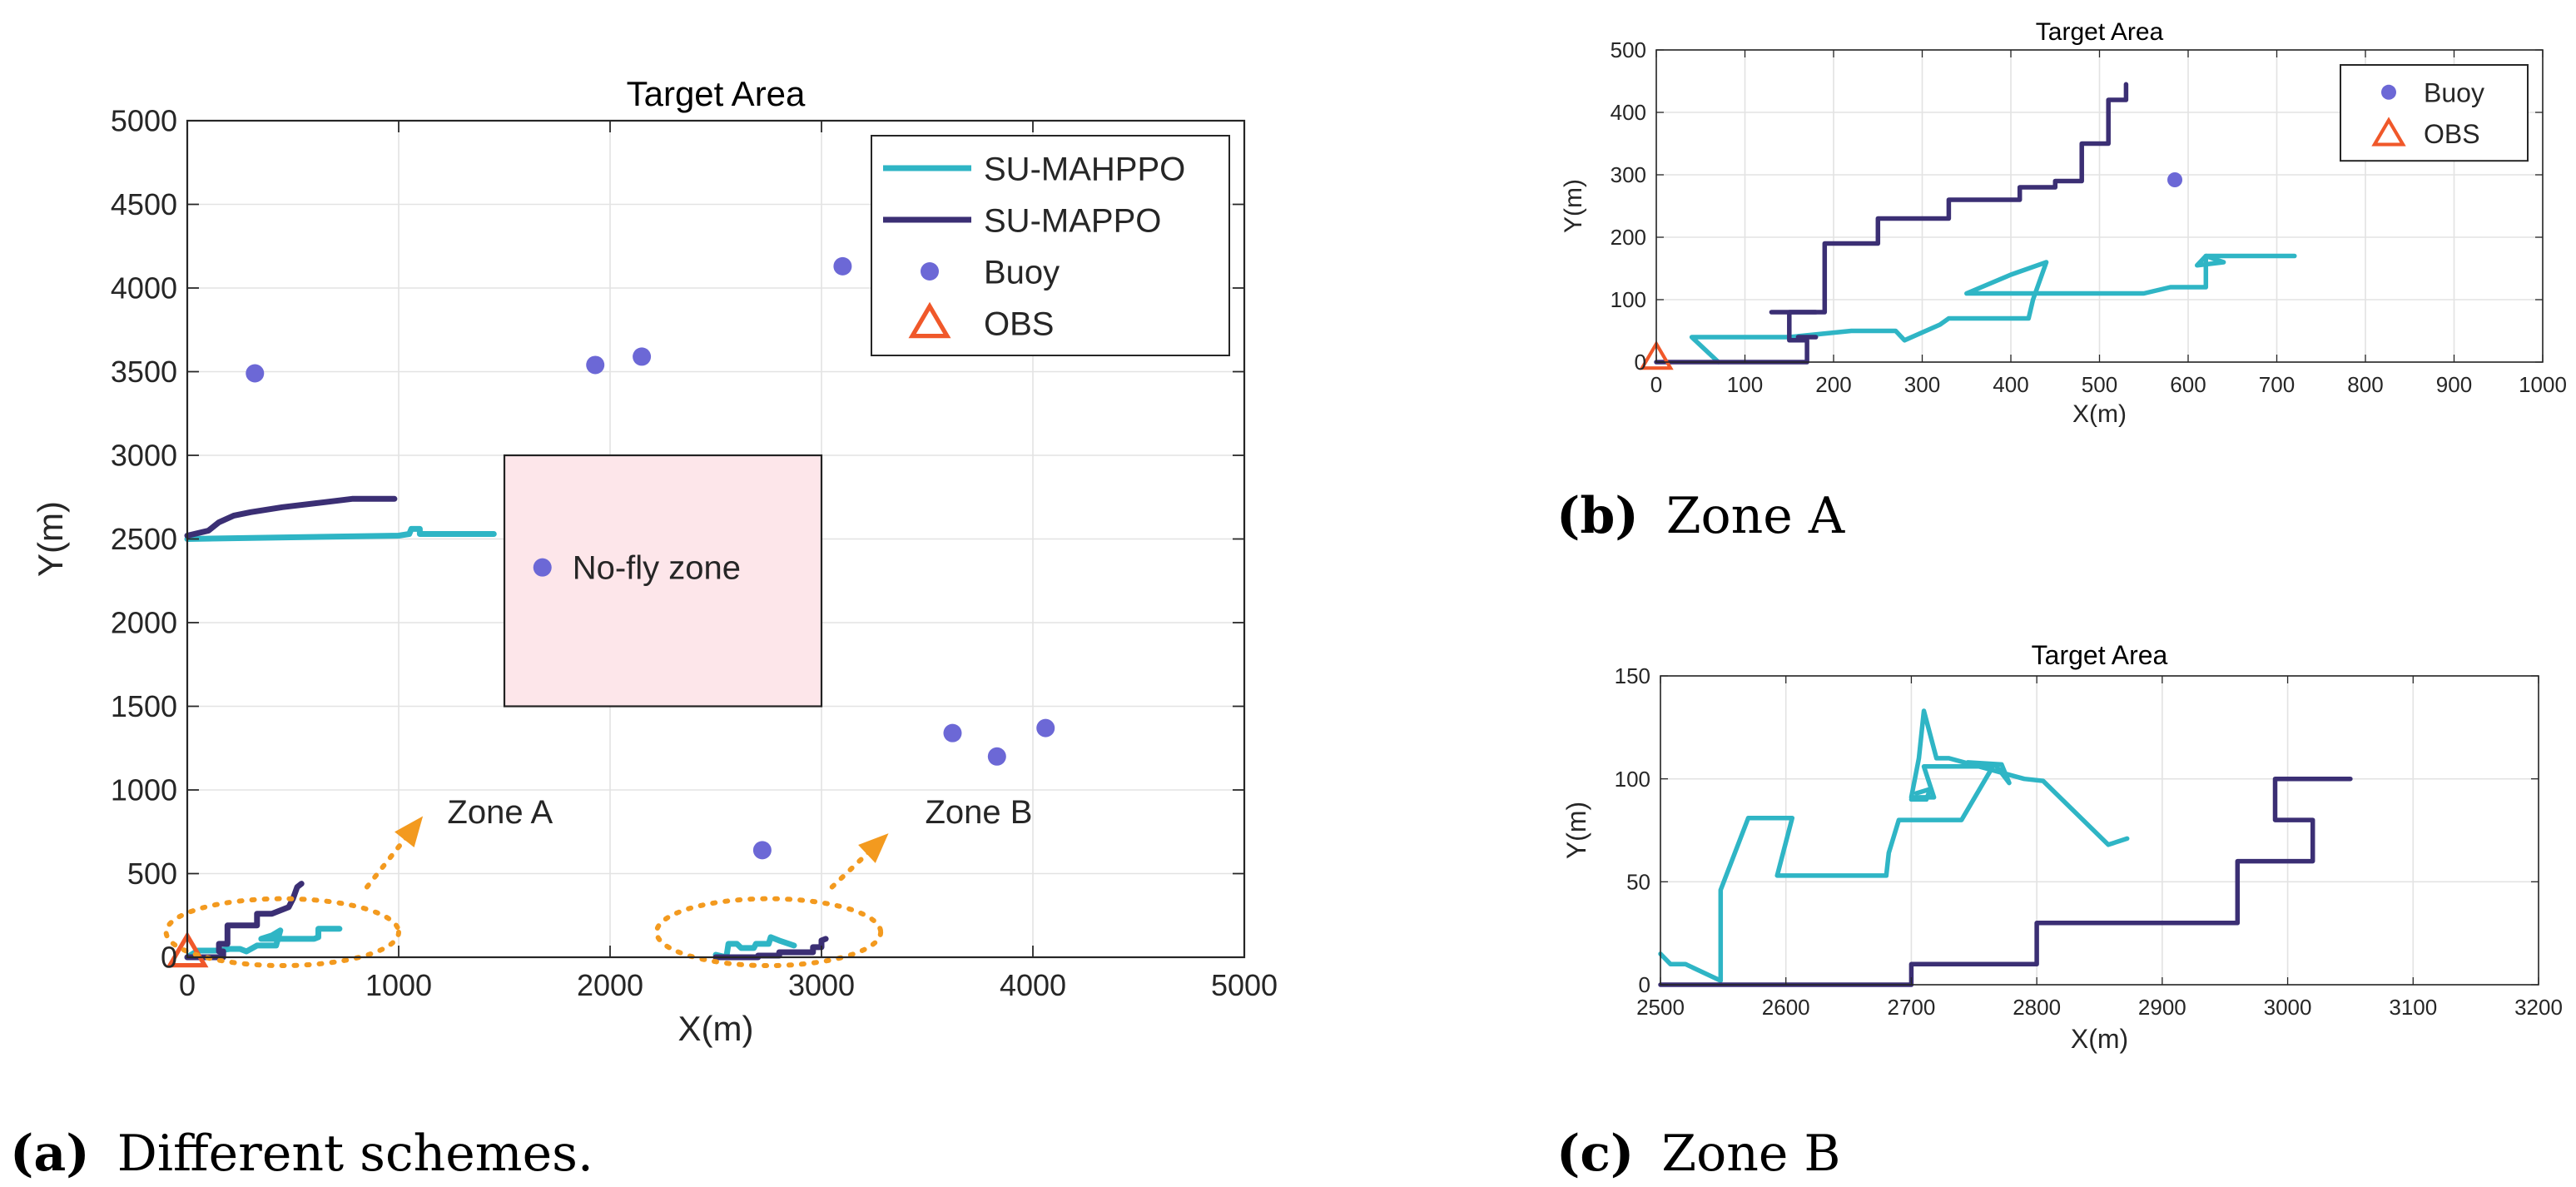  I want to click on legend-label-b-0: Buoy, so click(2454, 92).